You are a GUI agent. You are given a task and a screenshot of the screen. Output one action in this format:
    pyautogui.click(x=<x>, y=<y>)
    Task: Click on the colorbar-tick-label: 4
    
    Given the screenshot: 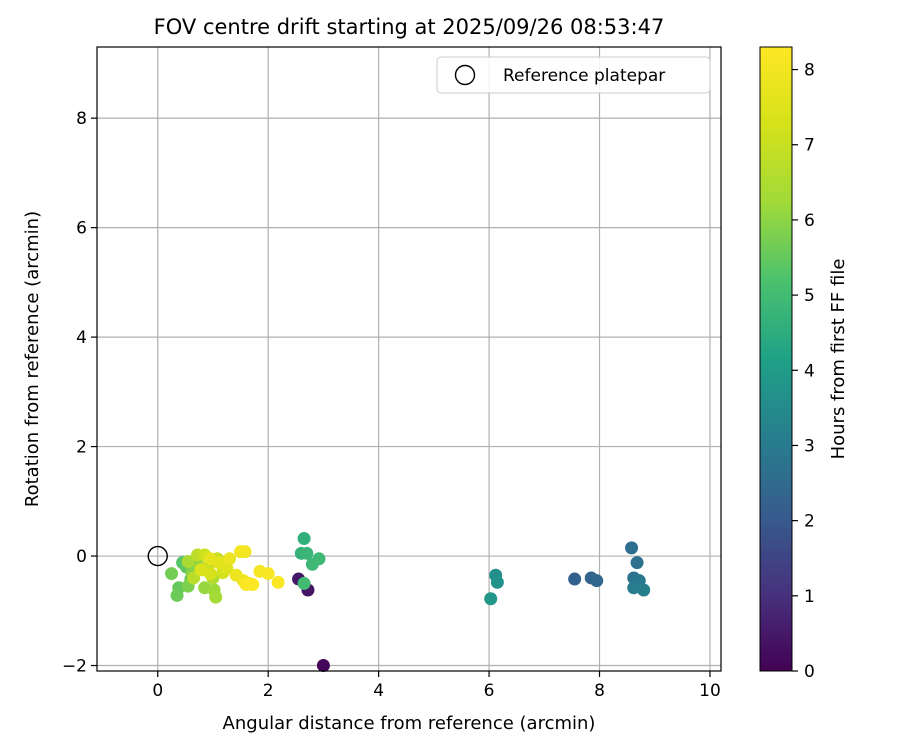 What is the action you would take?
    pyautogui.click(x=809, y=371)
    